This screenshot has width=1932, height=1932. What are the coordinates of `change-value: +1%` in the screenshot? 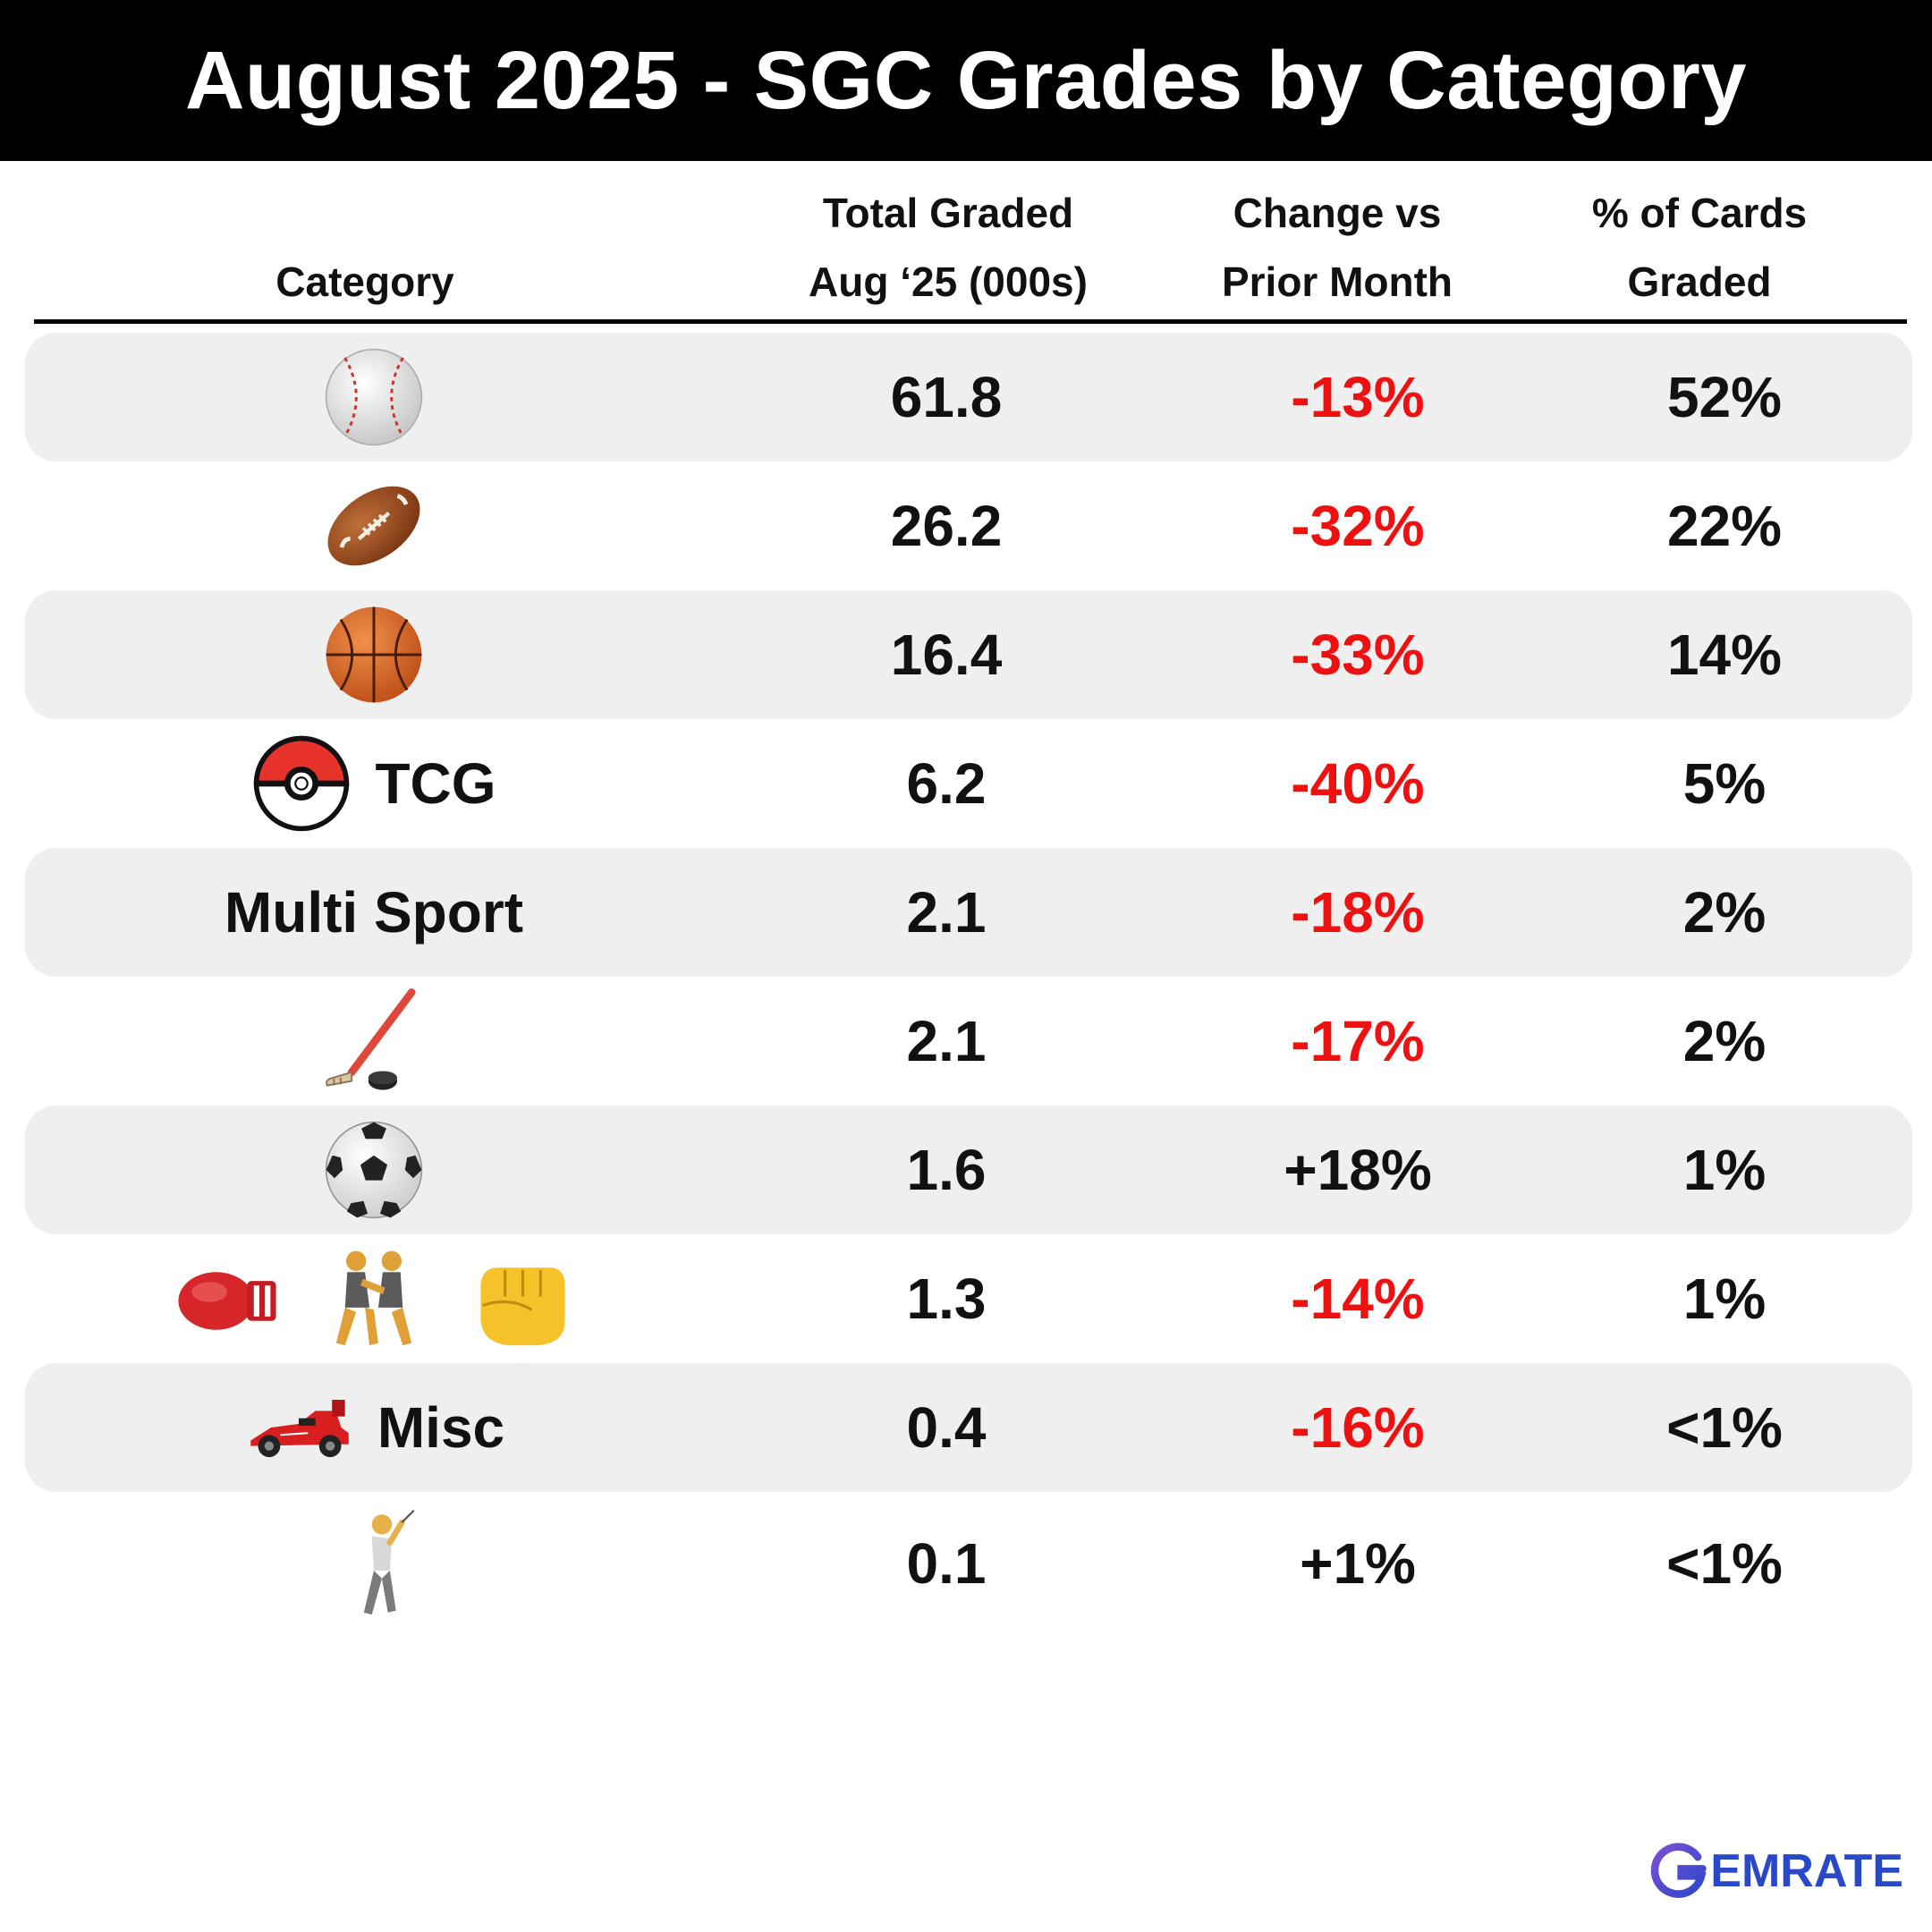 It's located at (1358, 1563).